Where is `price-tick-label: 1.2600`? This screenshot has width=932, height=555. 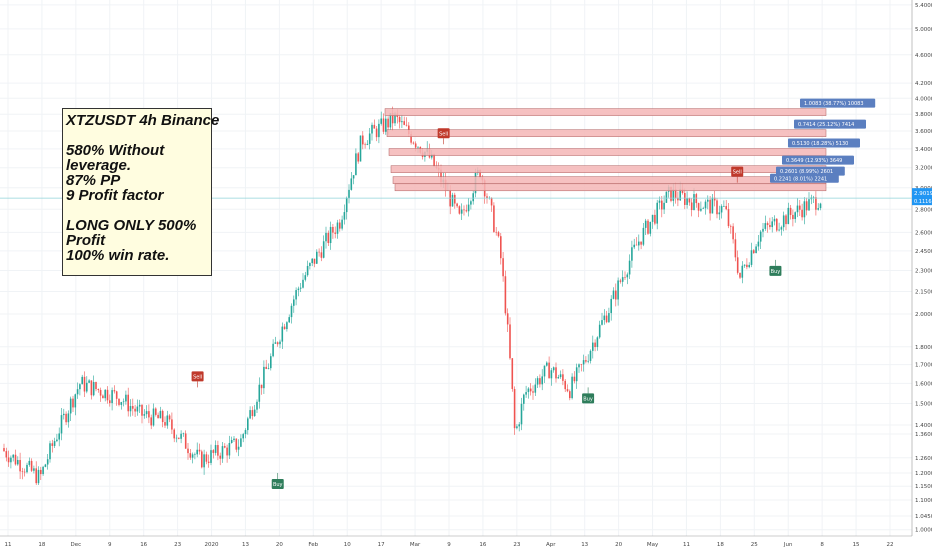 price-tick-label: 1.2600 is located at coordinates (923, 459).